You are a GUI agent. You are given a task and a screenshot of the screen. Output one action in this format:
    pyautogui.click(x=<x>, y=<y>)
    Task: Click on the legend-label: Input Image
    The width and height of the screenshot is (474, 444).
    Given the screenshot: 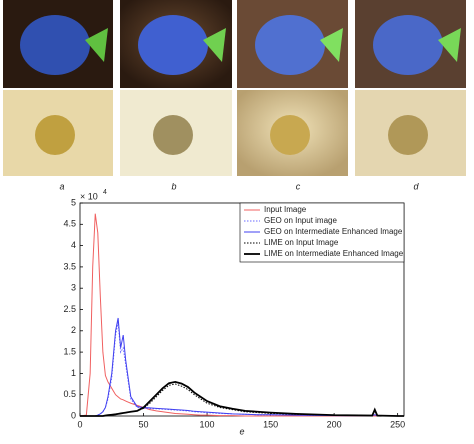 What is the action you would take?
    pyautogui.click(x=285, y=209)
    